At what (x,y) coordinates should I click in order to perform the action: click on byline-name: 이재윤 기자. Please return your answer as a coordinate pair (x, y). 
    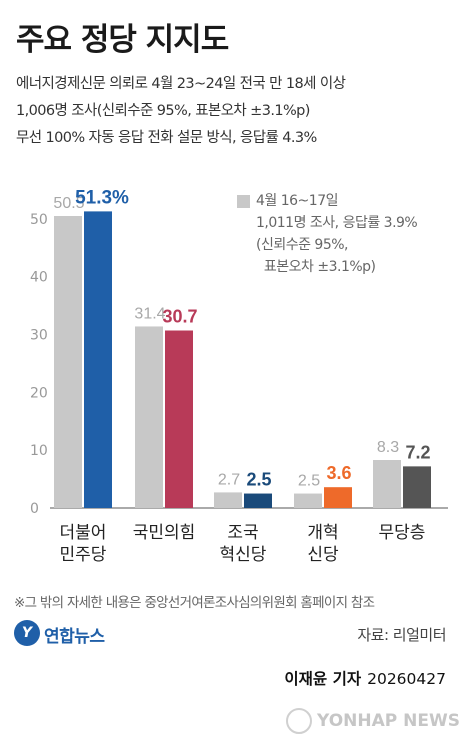
    Looking at the image, I should click on (323, 679).